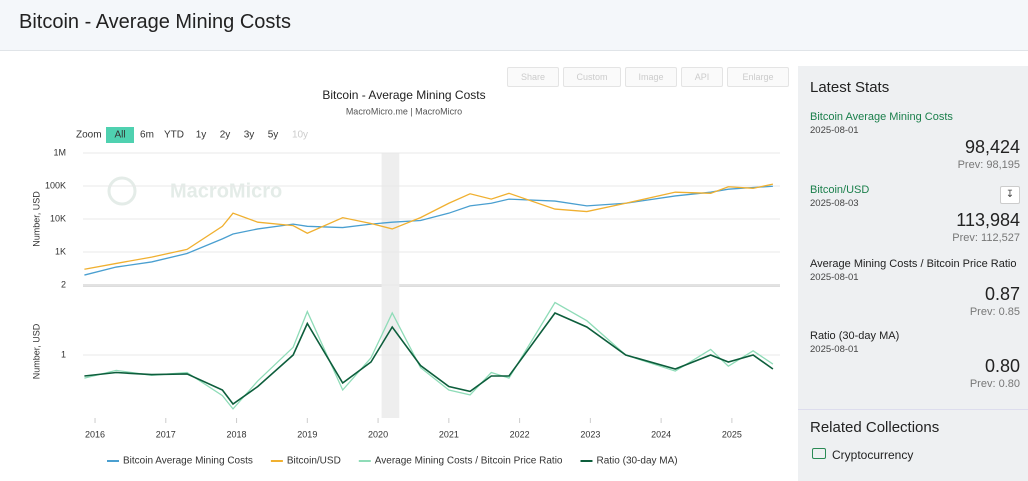  What do you see at coordinates (873, 455) in the screenshot?
I see `collection-name: Cryptocurrency` at bounding box center [873, 455].